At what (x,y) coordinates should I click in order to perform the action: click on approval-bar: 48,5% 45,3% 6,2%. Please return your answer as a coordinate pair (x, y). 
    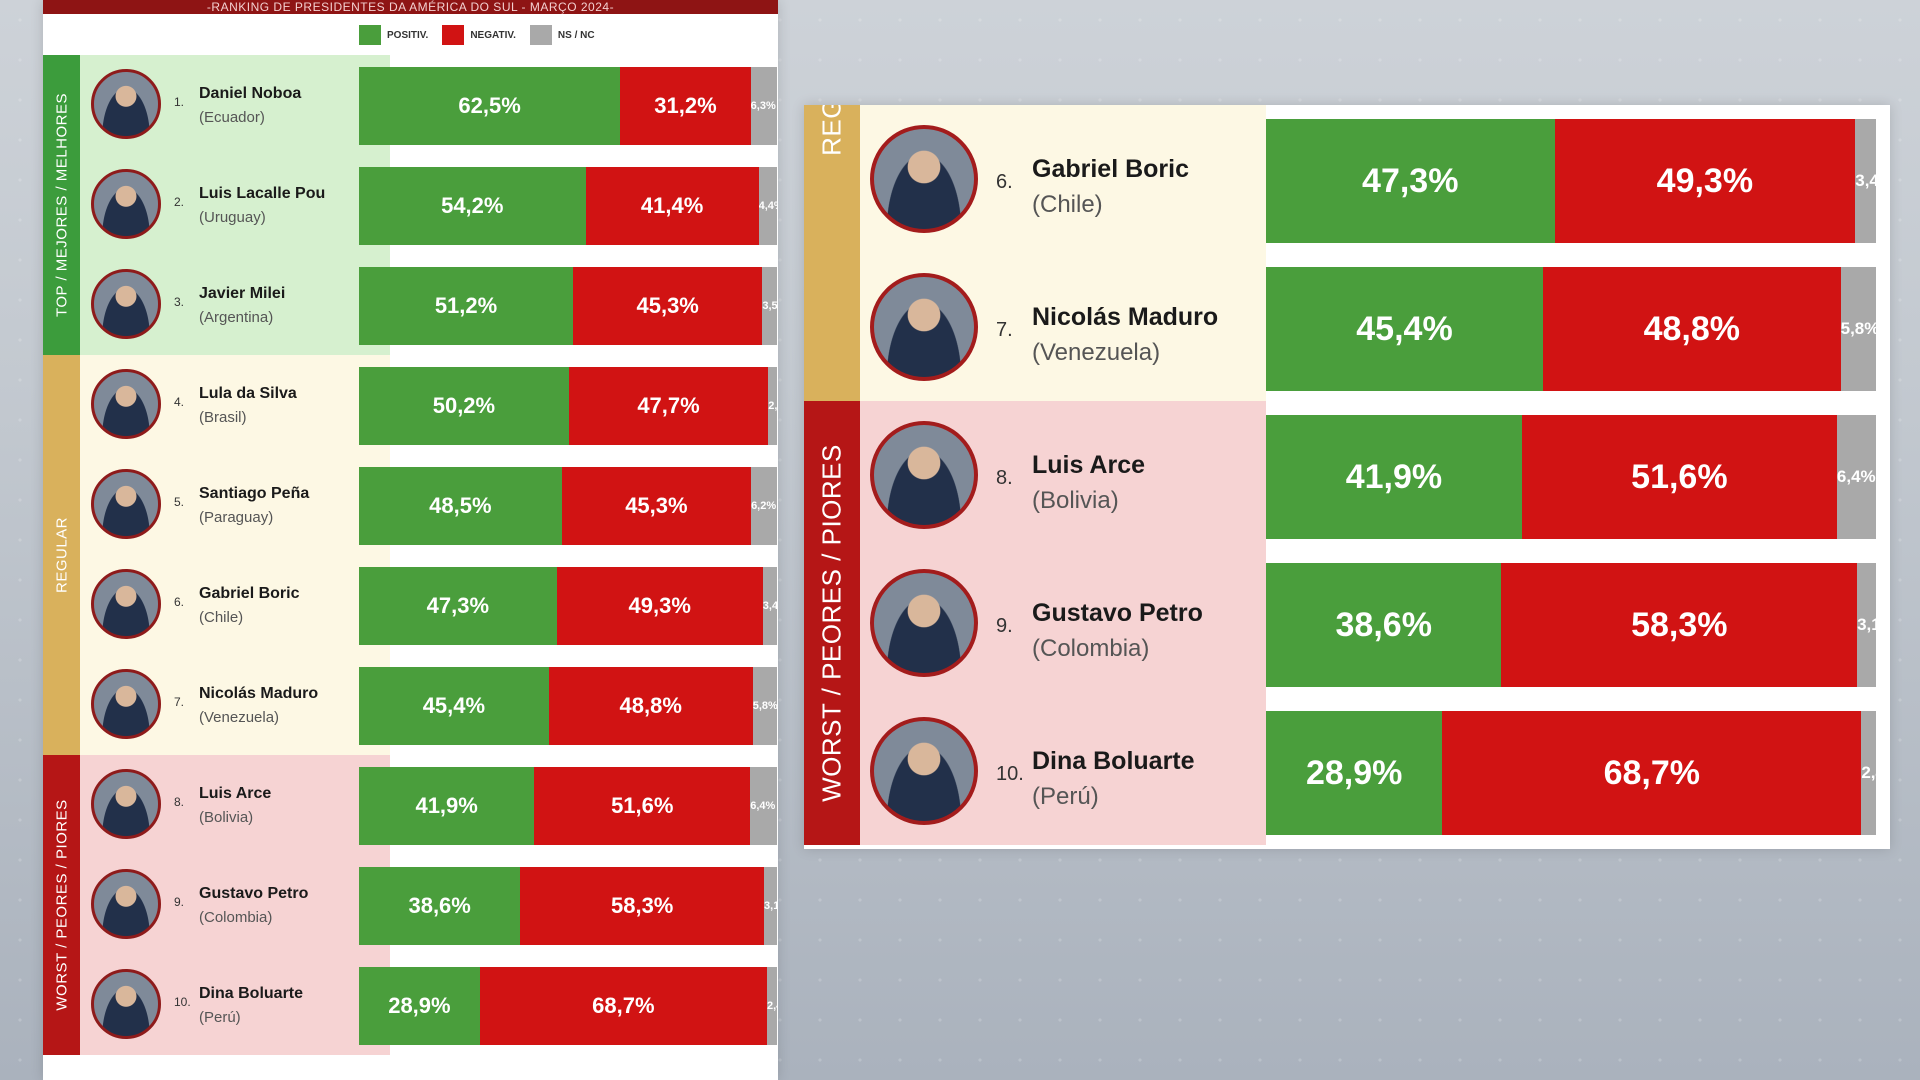
    Looking at the image, I should click on (568, 506).